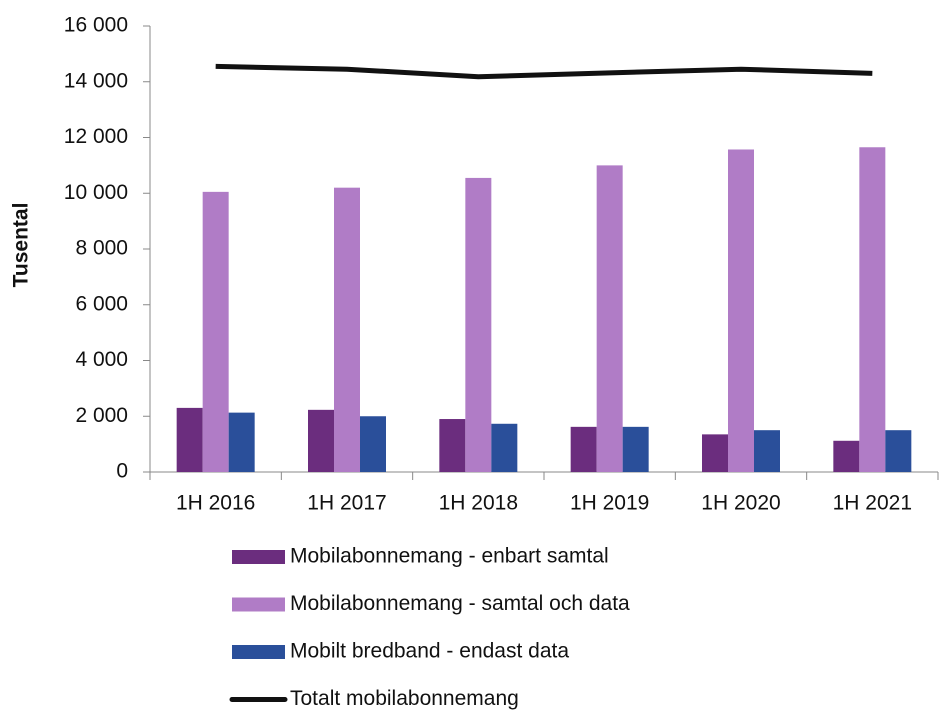 The width and height of the screenshot is (940, 710). I want to click on y-tick-label: 8 000, so click(101, 248).